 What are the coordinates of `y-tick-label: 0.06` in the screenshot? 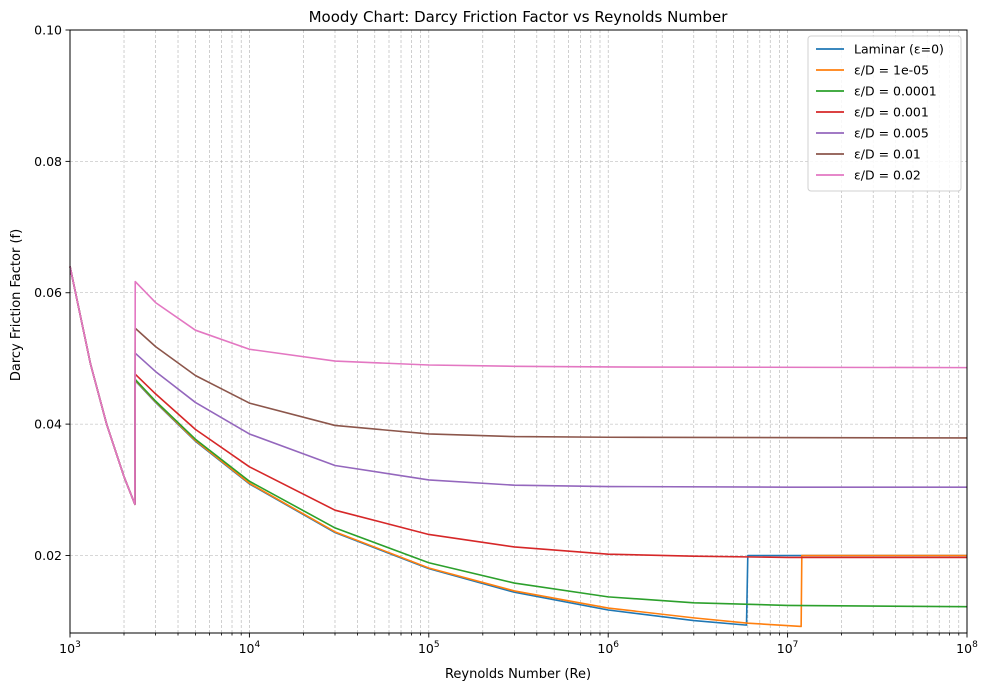 It's located at (48, 292).